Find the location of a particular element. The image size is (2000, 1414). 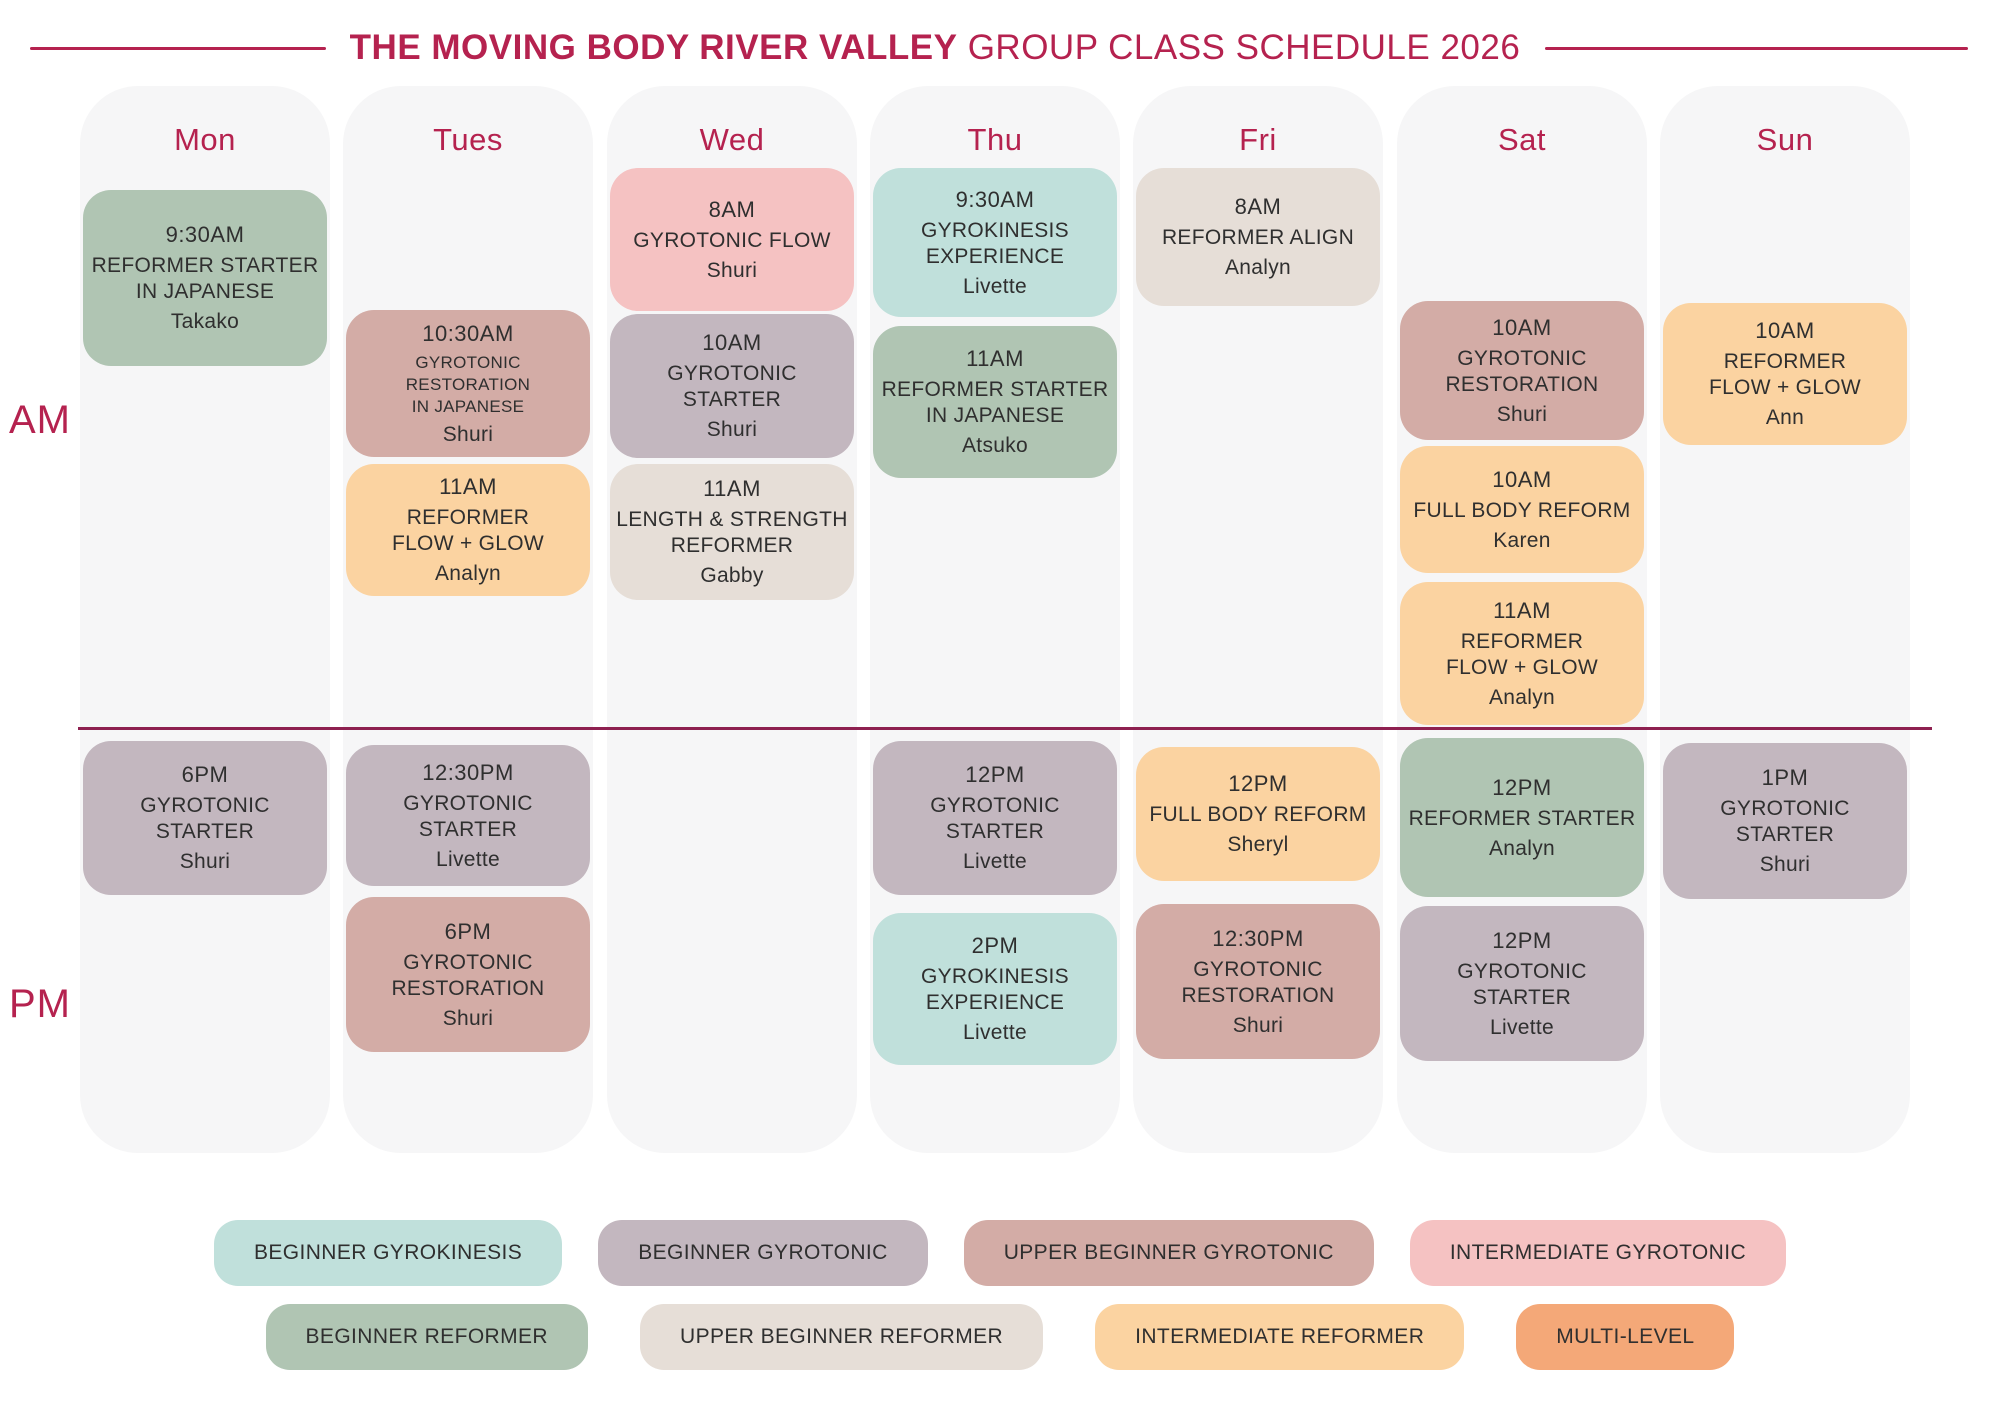

class-card-fri-am-1: 8AM REFORMER ALIGN Analyn is located at coordinates (1258, 237).